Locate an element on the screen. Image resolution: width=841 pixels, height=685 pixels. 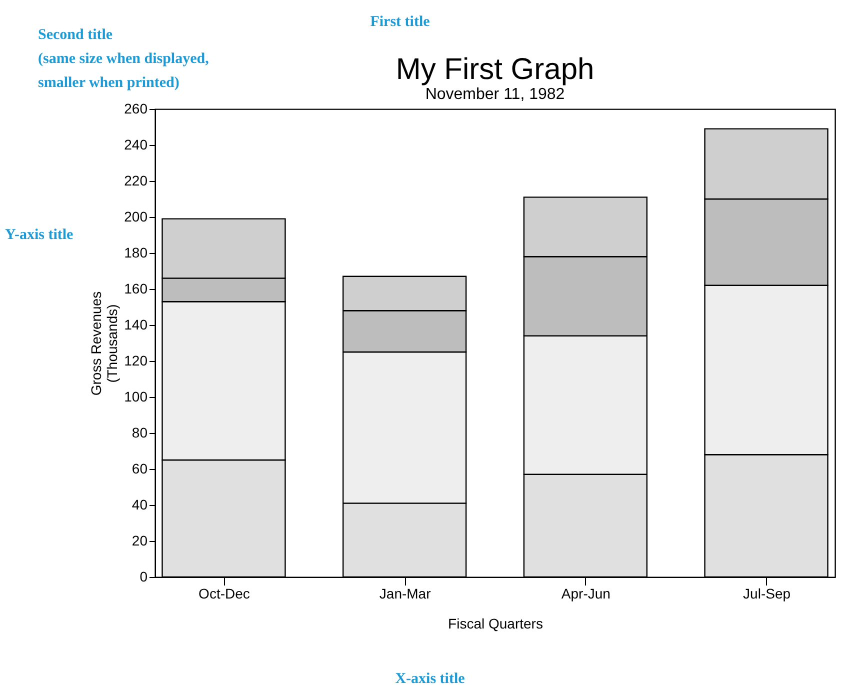
y-axis-title: Gross Revenues (Thousands) is located at coordinates (104, 343).